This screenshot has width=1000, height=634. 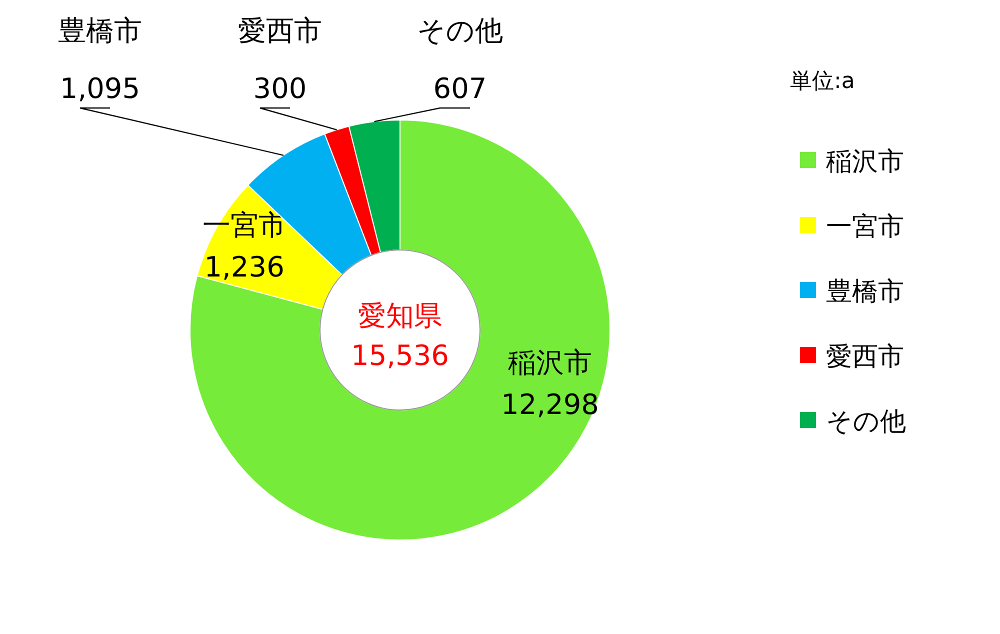 What do you see at coordinates (550, 362) in the screenshot?
I see `slice-label: 稲沢市` at bounding box center [550, 362].